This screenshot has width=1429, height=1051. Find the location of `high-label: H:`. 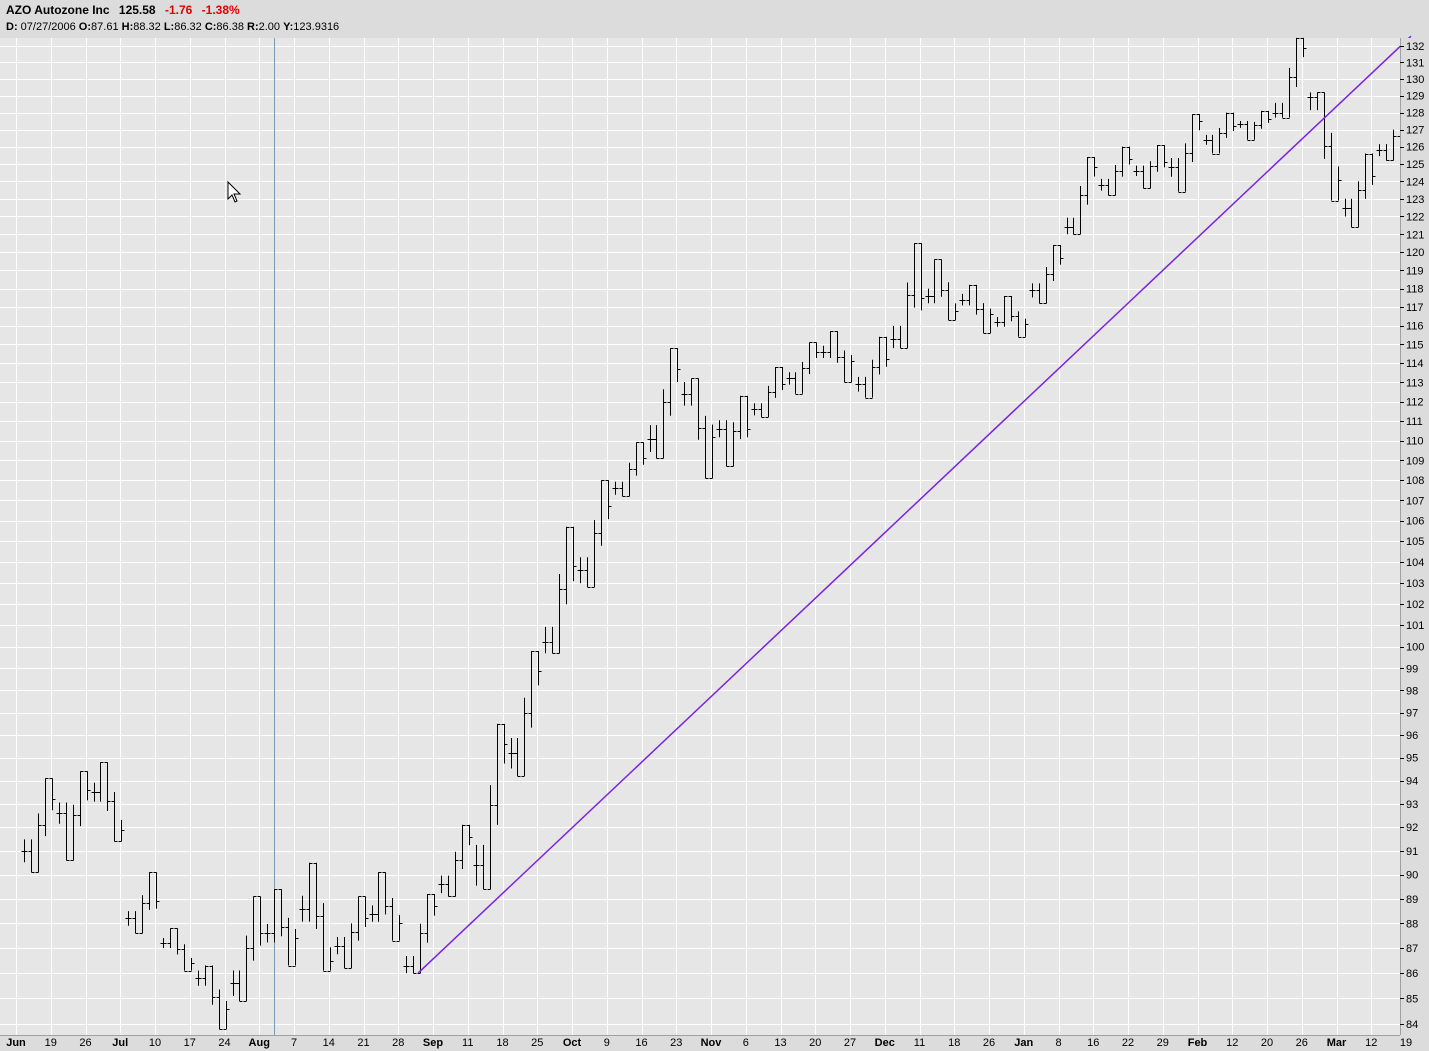

high-label: H: is located at coordinates (127, 27).